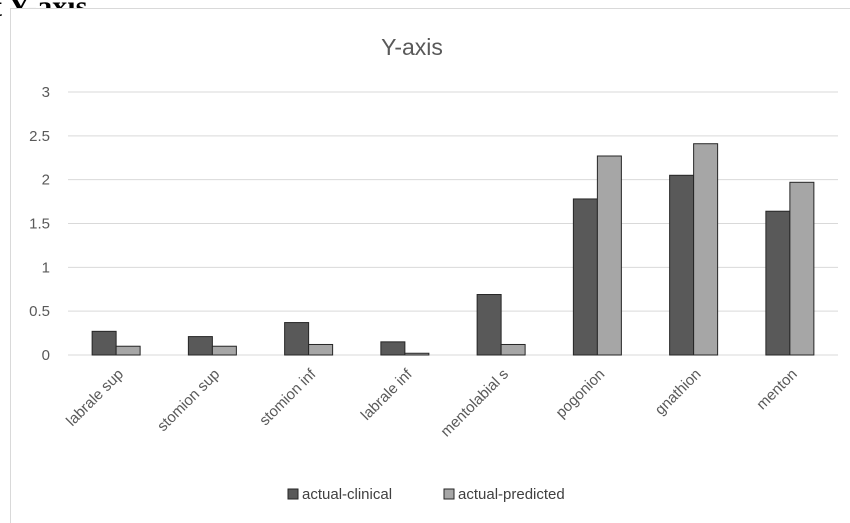 This screenshot has width=850, height=523. I want to click on y-tick-label: 0.5, so click(39, 311).